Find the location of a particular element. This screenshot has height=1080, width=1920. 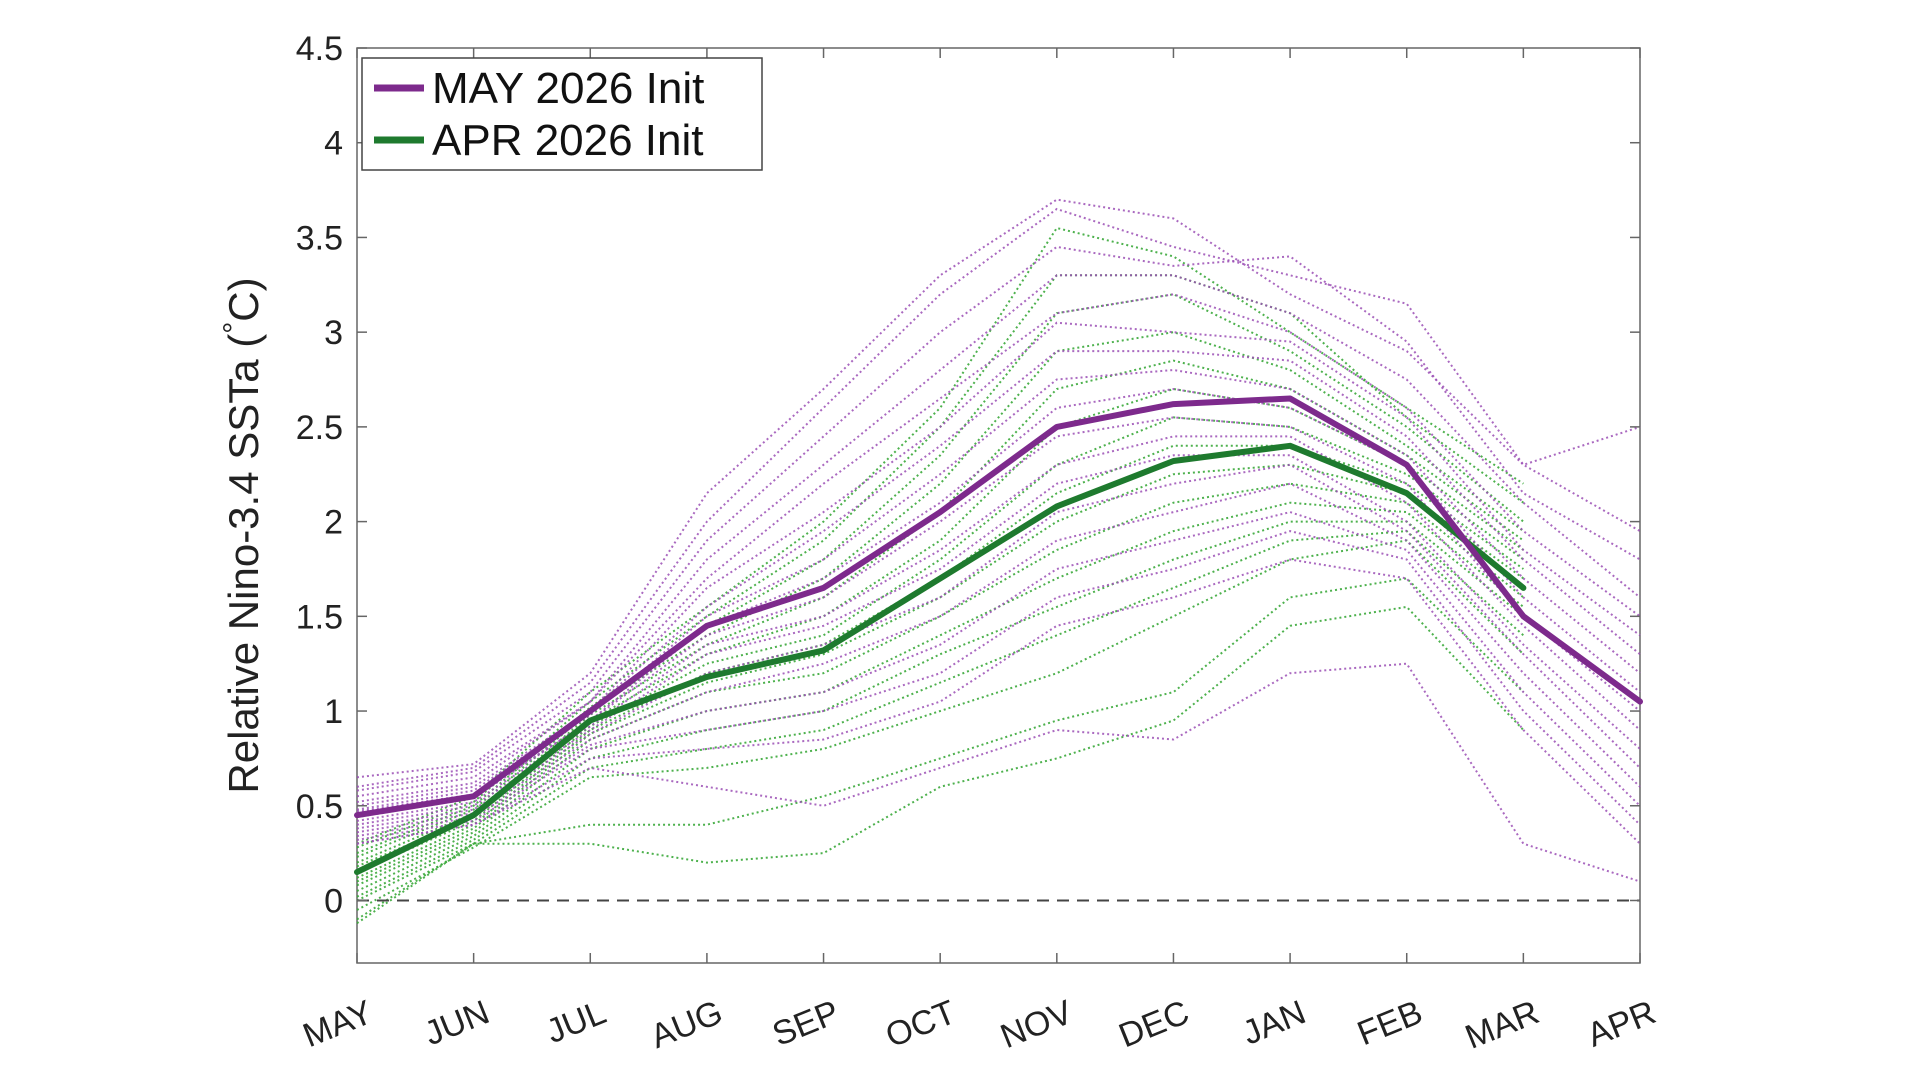

x-tick-label: FEB is located at coordinates (1390, 1023).